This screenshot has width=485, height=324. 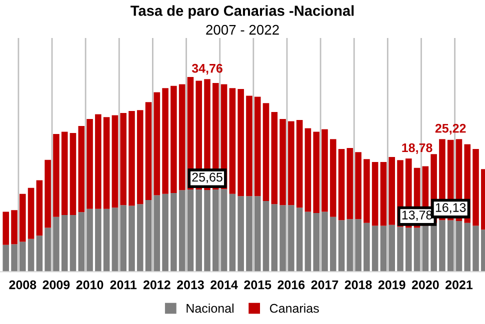 I want to click on x-tick-label: 2013, so click(x=190, y=285).